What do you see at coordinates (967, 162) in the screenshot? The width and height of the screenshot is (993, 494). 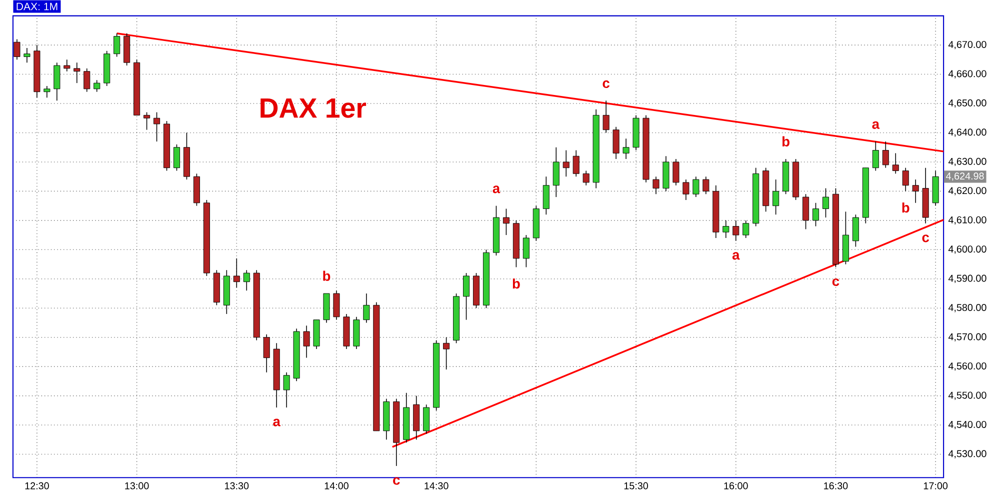 I see `y-tick-label: 4,630.00` at bounding box center [967, 162].